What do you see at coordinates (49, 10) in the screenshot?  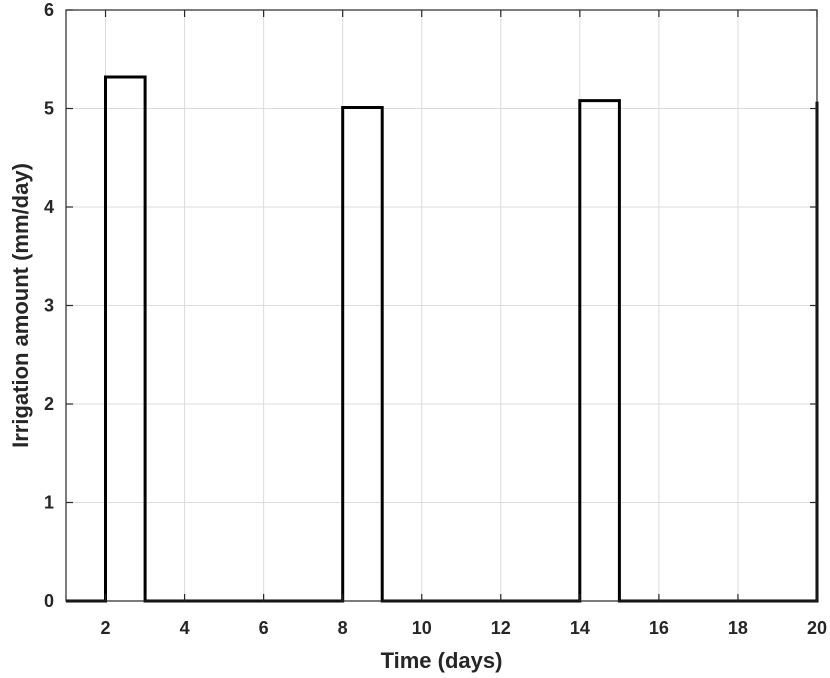 I see `y-tick-label: 6` at bounding box center [49, 10].